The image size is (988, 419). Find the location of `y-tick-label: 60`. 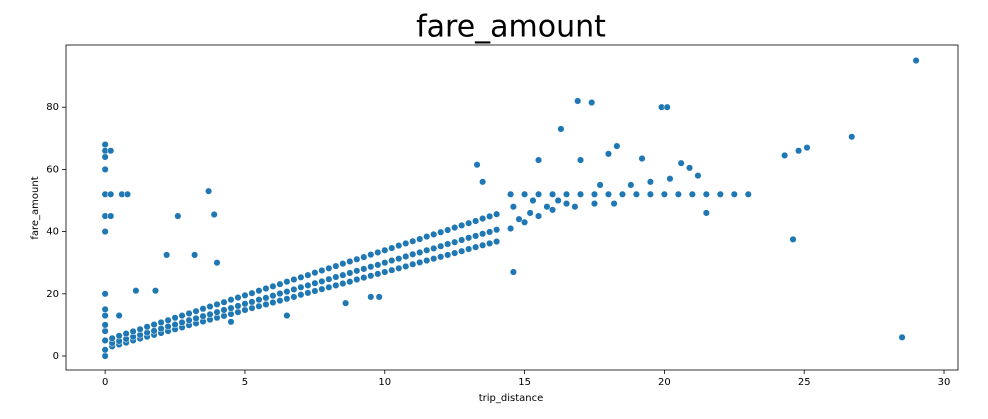

y-tick-label: 60 is located at coordinates (52, 169).